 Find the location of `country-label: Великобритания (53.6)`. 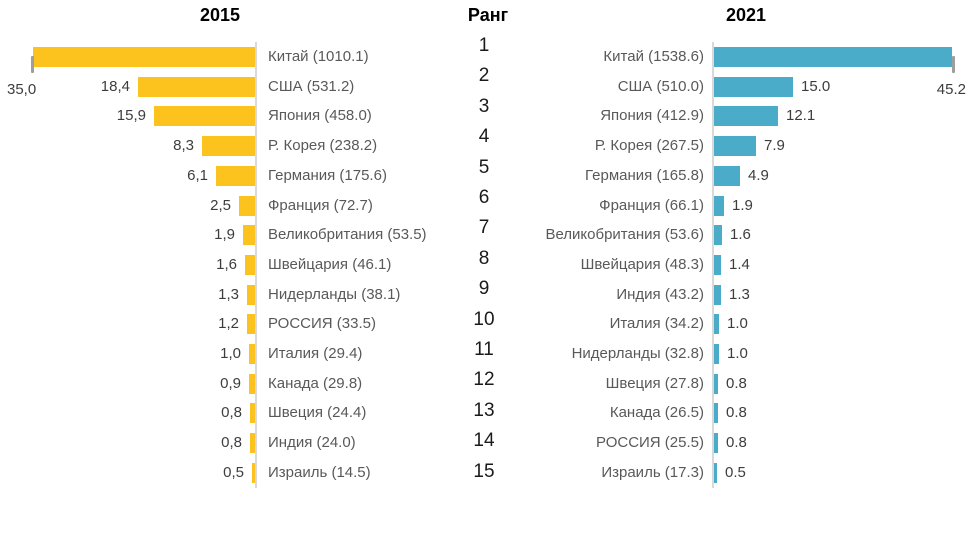

country-label: Великобритания (53.6) is located at coordinates (624, 235).